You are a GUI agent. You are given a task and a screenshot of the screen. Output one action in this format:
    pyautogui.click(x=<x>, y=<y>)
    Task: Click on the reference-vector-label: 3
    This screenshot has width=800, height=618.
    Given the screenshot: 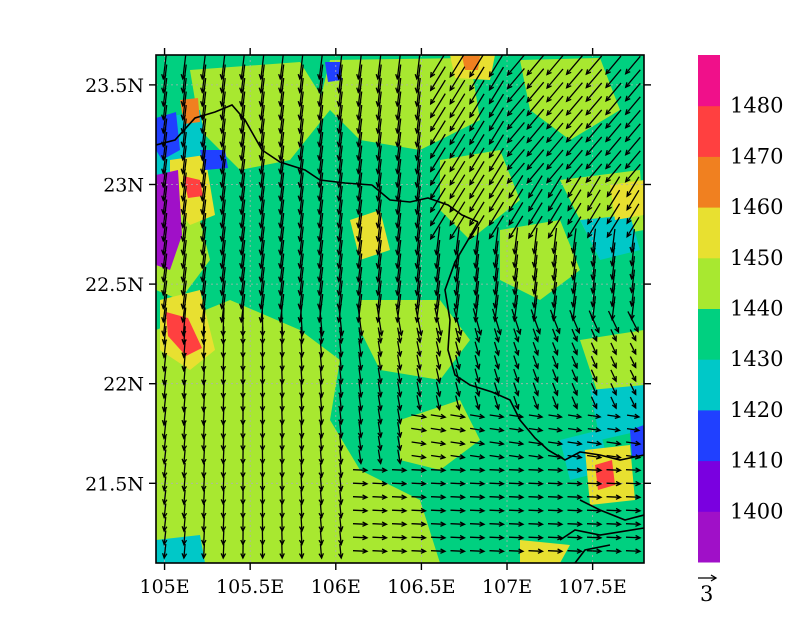 What is the action you would take?
    pyautogui.click(x=706, y=594)
    